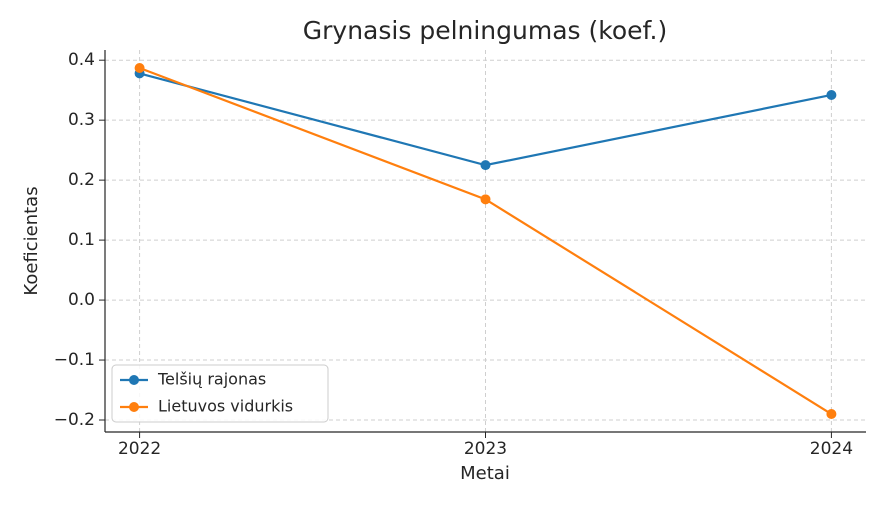  I want to click on y-tick-label: 0.2, so click(81, 180).